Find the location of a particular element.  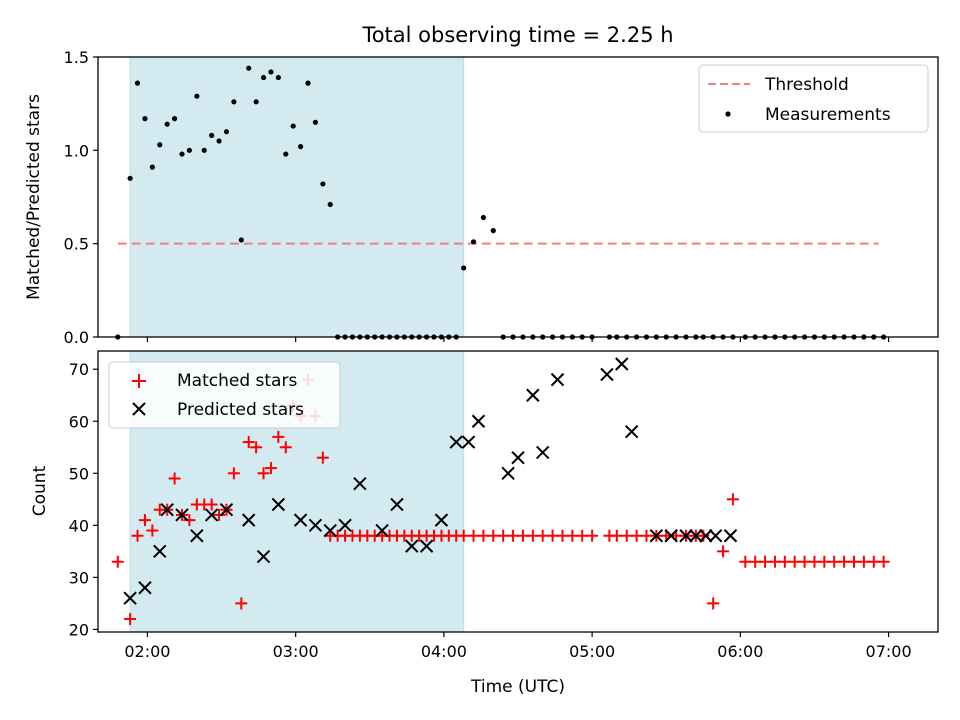

top-shaded-region is located at coordinates (297, 197).